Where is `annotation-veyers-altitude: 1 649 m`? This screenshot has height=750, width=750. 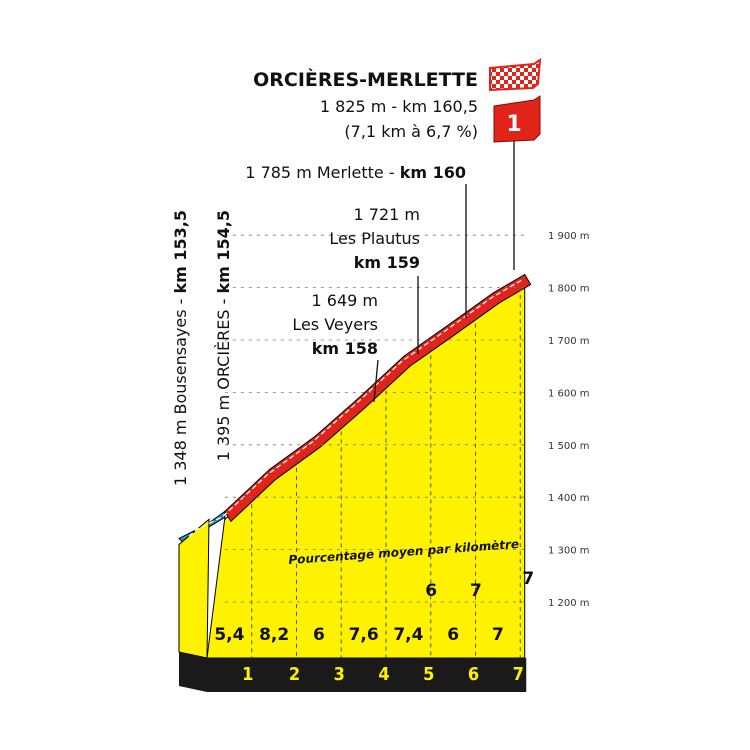
annotation-veyers-altitude: 1 649 m is located at coordinates (345, 300).